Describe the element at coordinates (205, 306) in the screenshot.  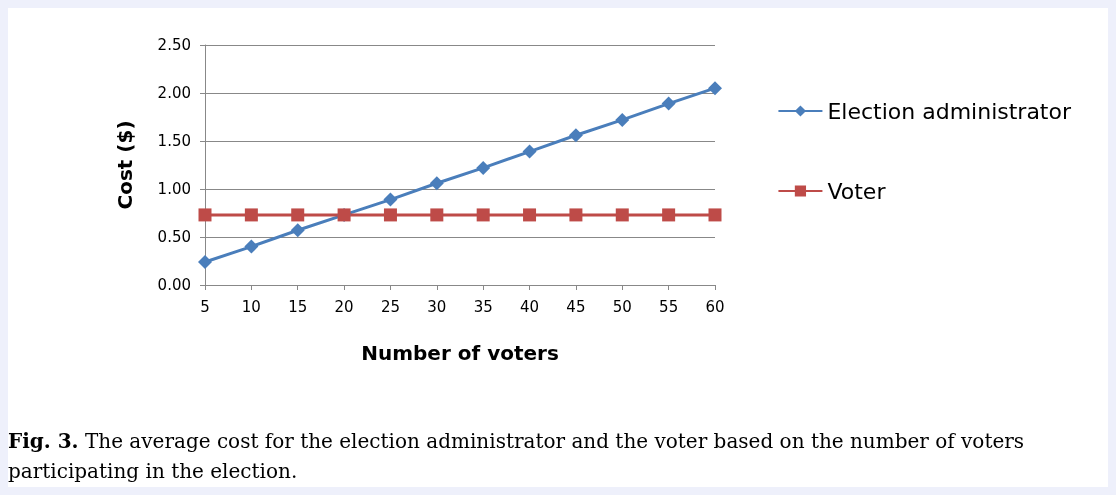
I see `x-tick-label: 5` at that location.